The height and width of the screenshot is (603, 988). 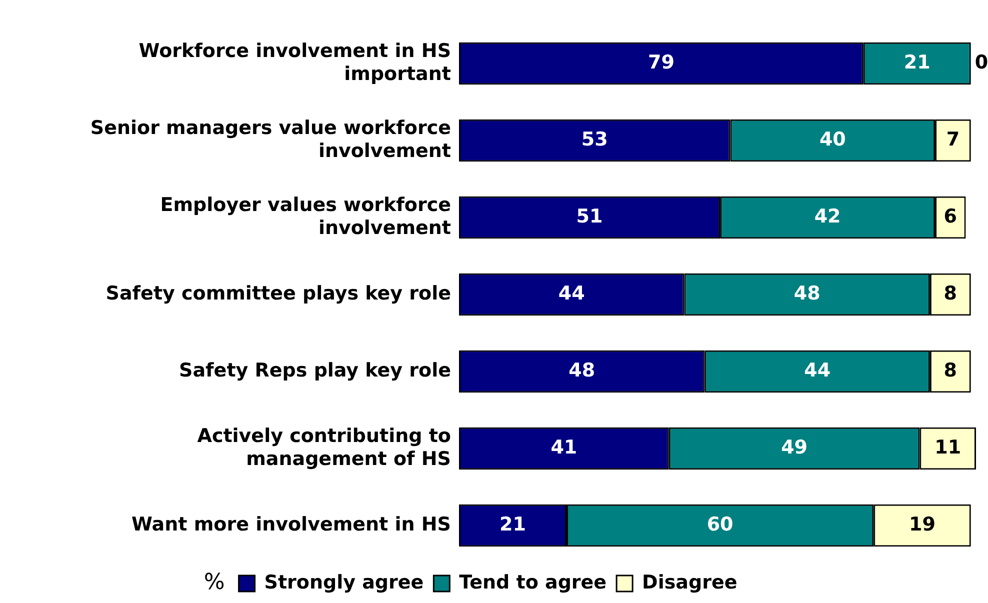 I want to click on data-label: 0, so click(x=981, y=62).